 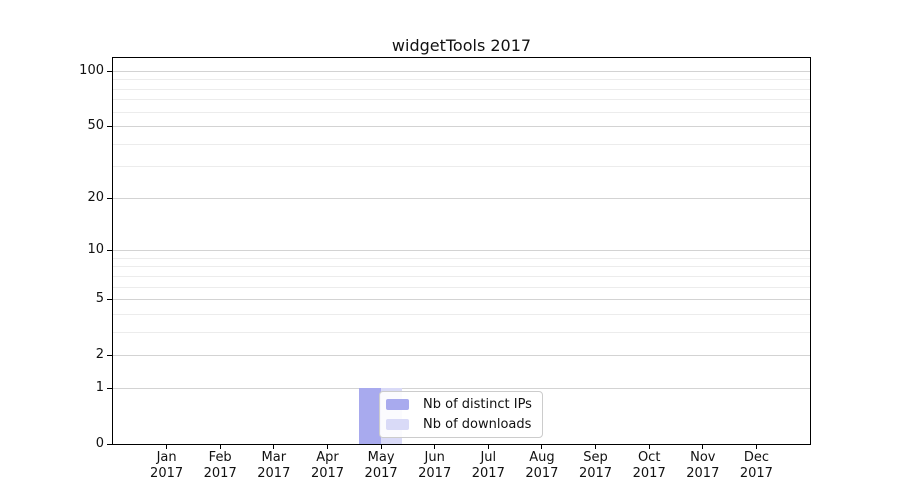 I want to click on x-tick-label-jan: Jan 2017, so click(x=167, y=465).